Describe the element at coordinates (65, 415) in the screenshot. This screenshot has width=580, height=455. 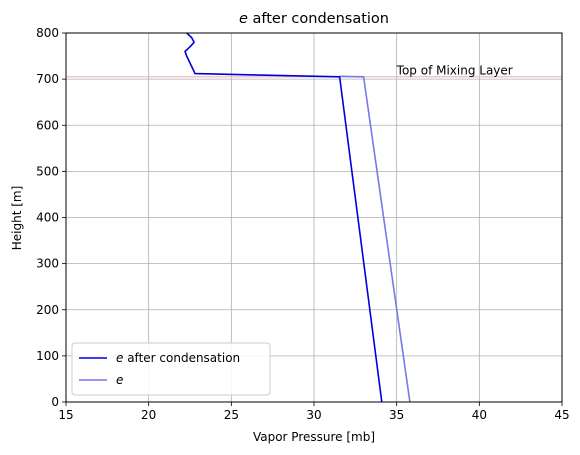
I see `x-tick-label: 15` at that location.